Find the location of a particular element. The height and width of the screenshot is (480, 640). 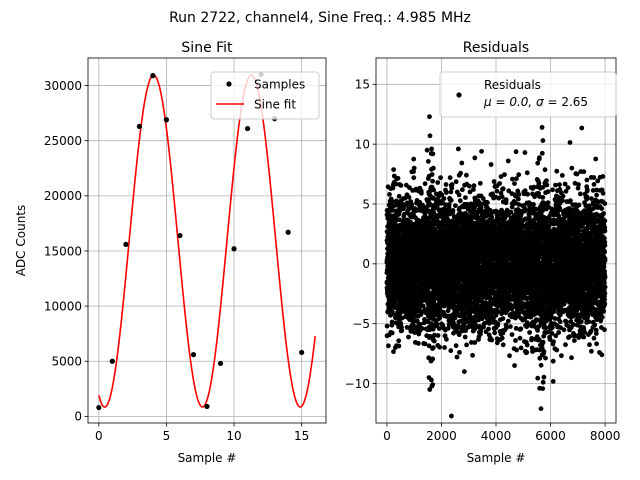

sine-fit-x-axis-label: Sample # is located at coordinates (207, 458).